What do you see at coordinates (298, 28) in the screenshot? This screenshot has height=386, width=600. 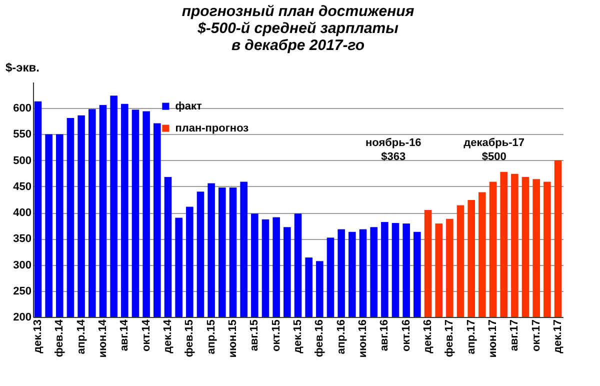 I see `chart-title: прогнозный план достижения $-500-й средней зарплаты в декабре 2017-го` at bounding box center [298, 28].